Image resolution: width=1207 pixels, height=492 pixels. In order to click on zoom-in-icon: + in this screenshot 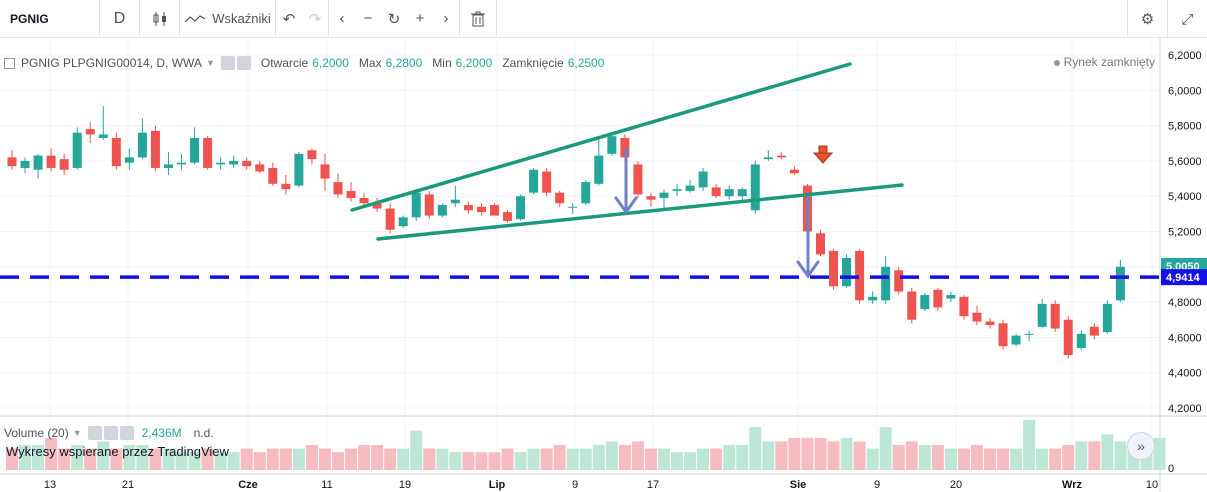, I will do `click(420, 18)`.